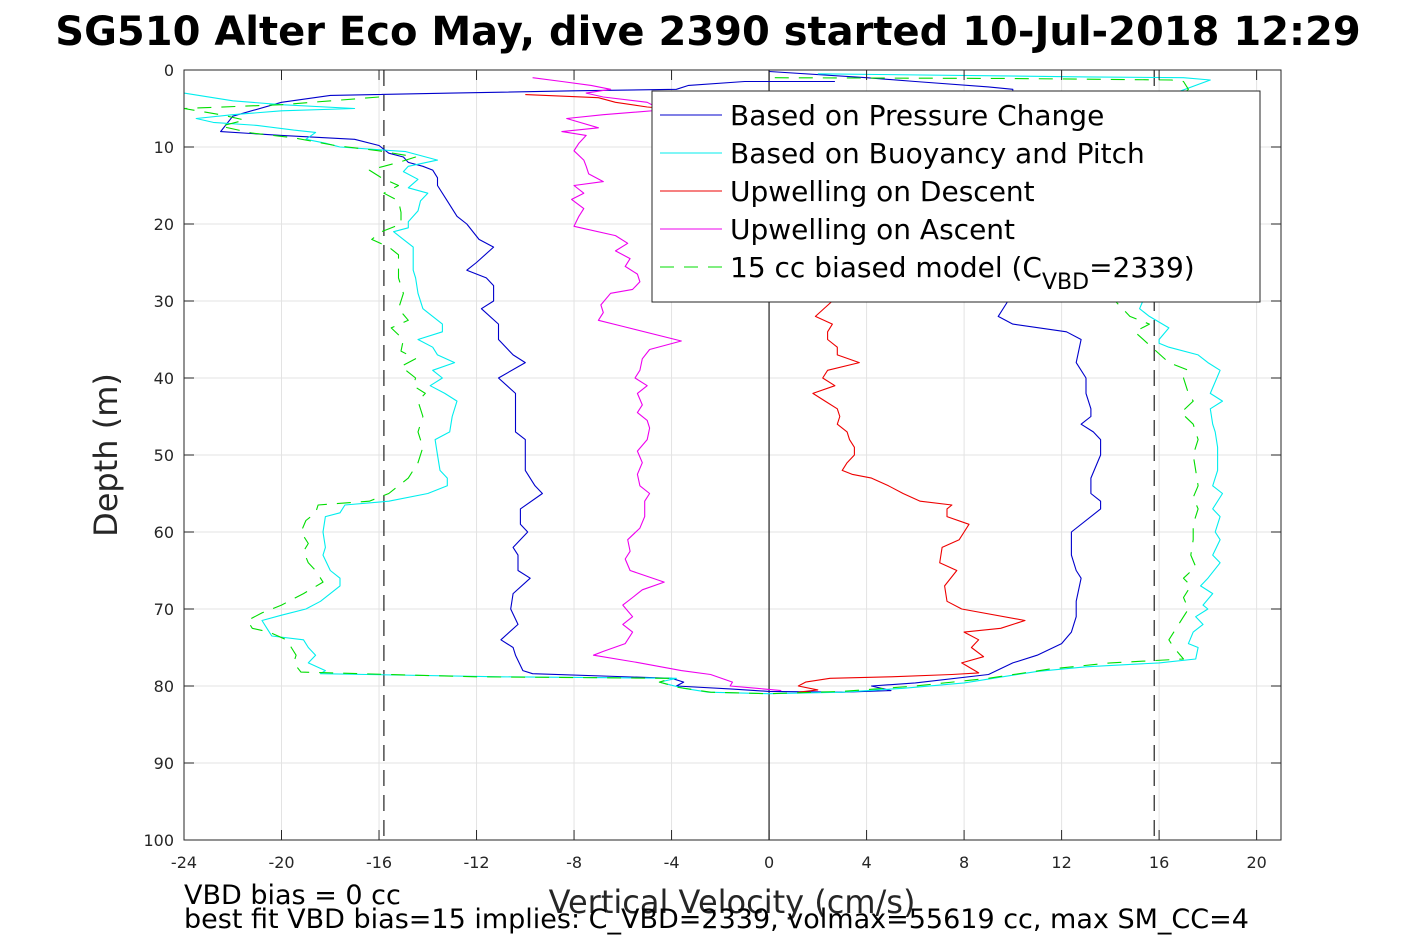 The width and height of the screenshot is (1417, 945). Describe the element at coordinates (164, 686) in the screenshot. I see `y-tick-label: 80` at that location.